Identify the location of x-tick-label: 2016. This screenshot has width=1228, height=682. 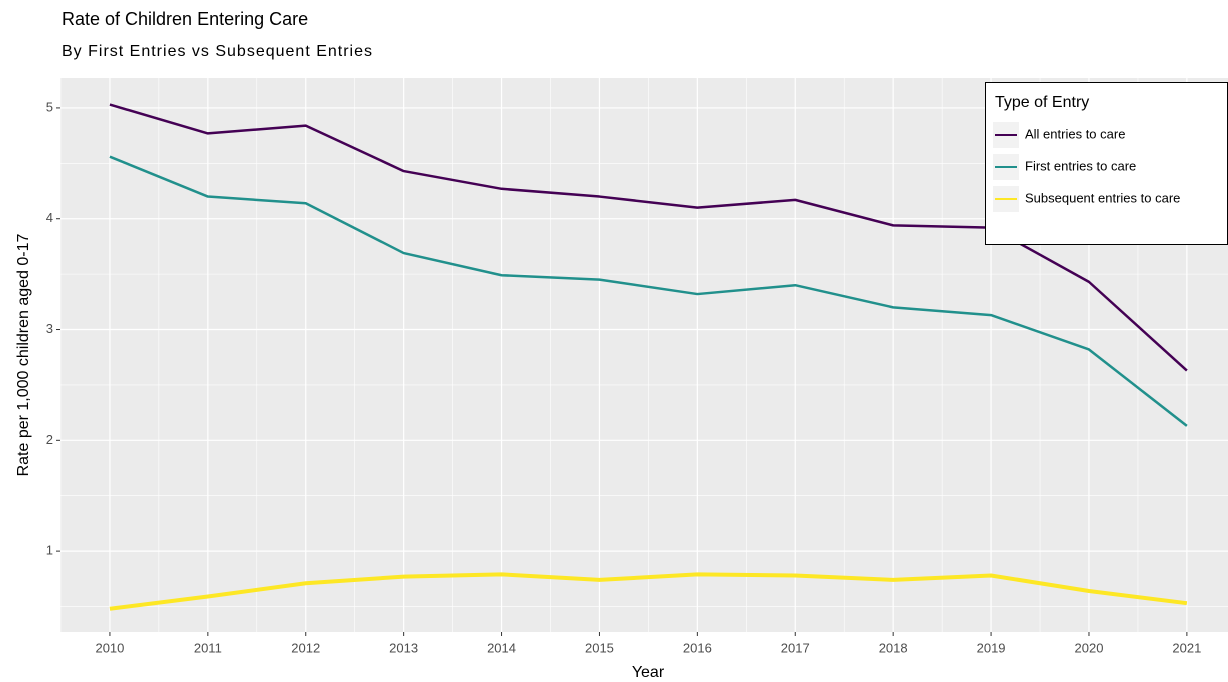
(697, 647).